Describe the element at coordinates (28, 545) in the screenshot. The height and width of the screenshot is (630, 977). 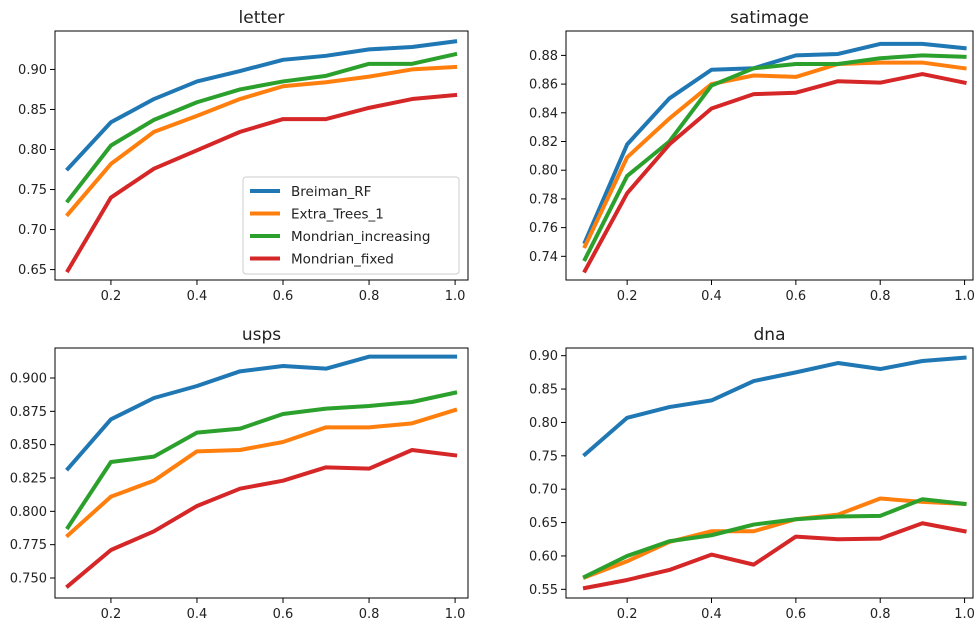
I see `y-tick-label: 0.775` at that location.